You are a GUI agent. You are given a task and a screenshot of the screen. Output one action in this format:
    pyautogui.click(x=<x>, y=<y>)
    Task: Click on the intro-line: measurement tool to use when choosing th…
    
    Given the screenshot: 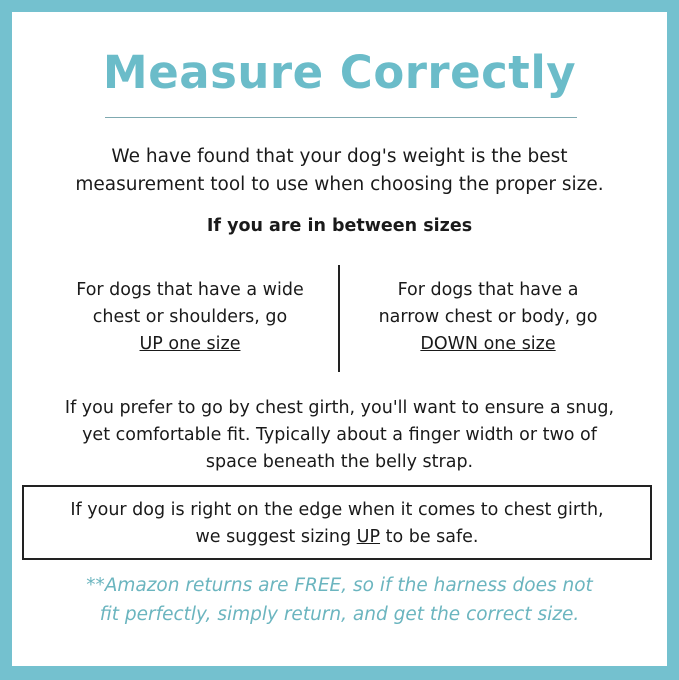 What is the action you would take?
    pyautogui.click(x=339, y=184)
    